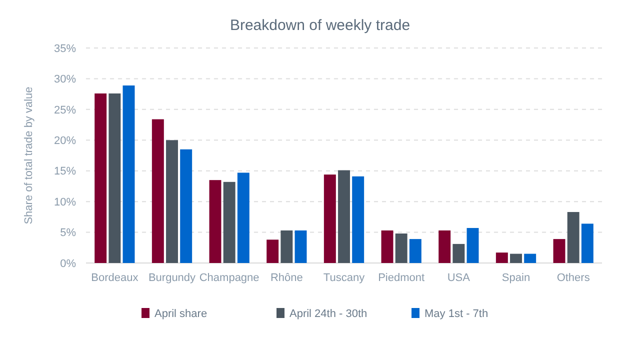  What do you see at coordinates (516, 278) in the screenshot?
I see `x-tick-label: Spain` at bounding box center [516, 278].